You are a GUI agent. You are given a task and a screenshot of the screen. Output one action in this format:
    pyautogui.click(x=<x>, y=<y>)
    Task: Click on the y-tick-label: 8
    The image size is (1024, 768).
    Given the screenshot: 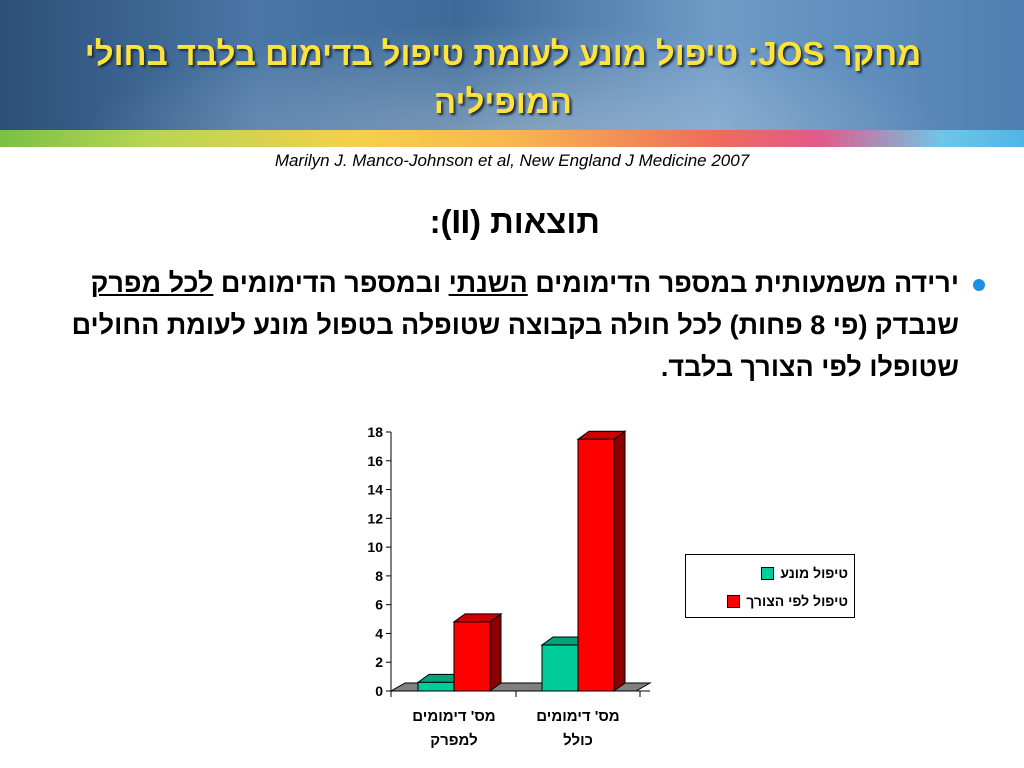 What is the action you would take?
    pyautogui.click(x=379, y=576)
    